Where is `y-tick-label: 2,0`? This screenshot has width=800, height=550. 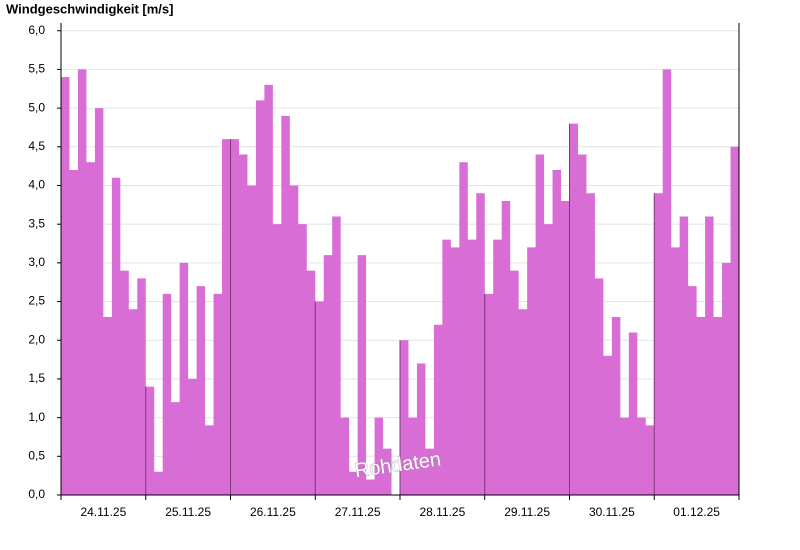
y-tick-label: 2,0 is located at coordinates (36, 339).